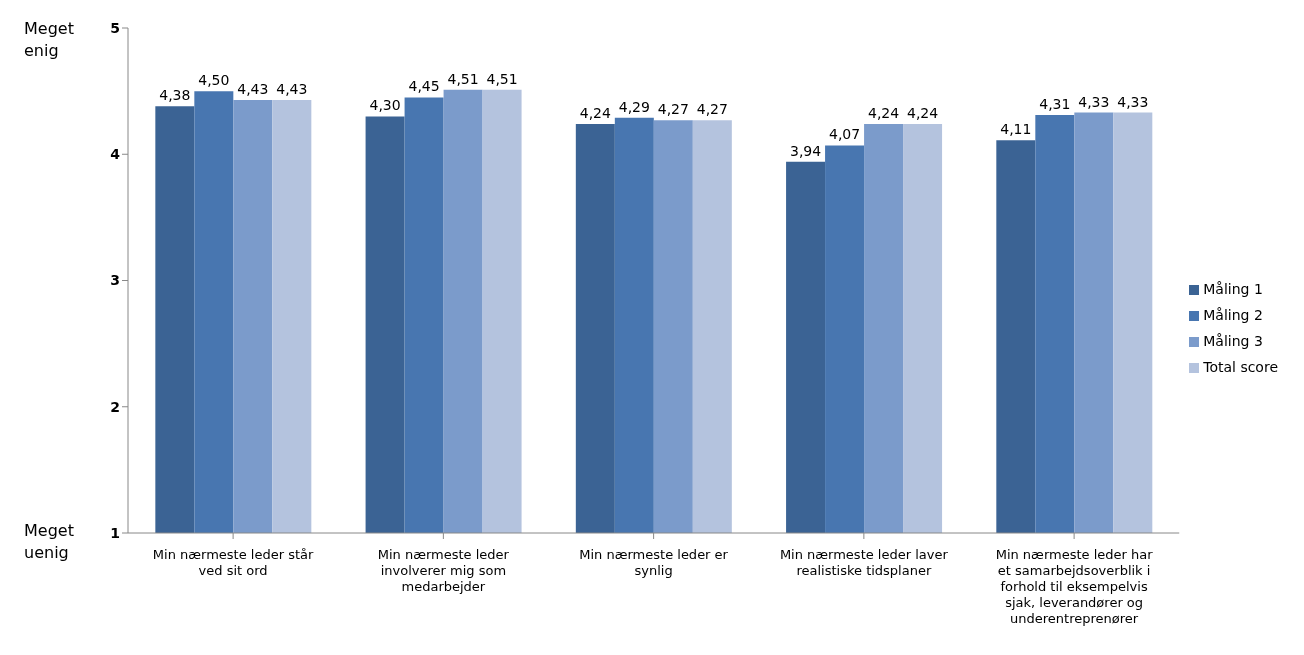 Image resolution: width=1304 pixels, height=655 pixels. Describe the element at coordinates (424, 86) in the screenshot. I see `data-label: 4,45` at that location.